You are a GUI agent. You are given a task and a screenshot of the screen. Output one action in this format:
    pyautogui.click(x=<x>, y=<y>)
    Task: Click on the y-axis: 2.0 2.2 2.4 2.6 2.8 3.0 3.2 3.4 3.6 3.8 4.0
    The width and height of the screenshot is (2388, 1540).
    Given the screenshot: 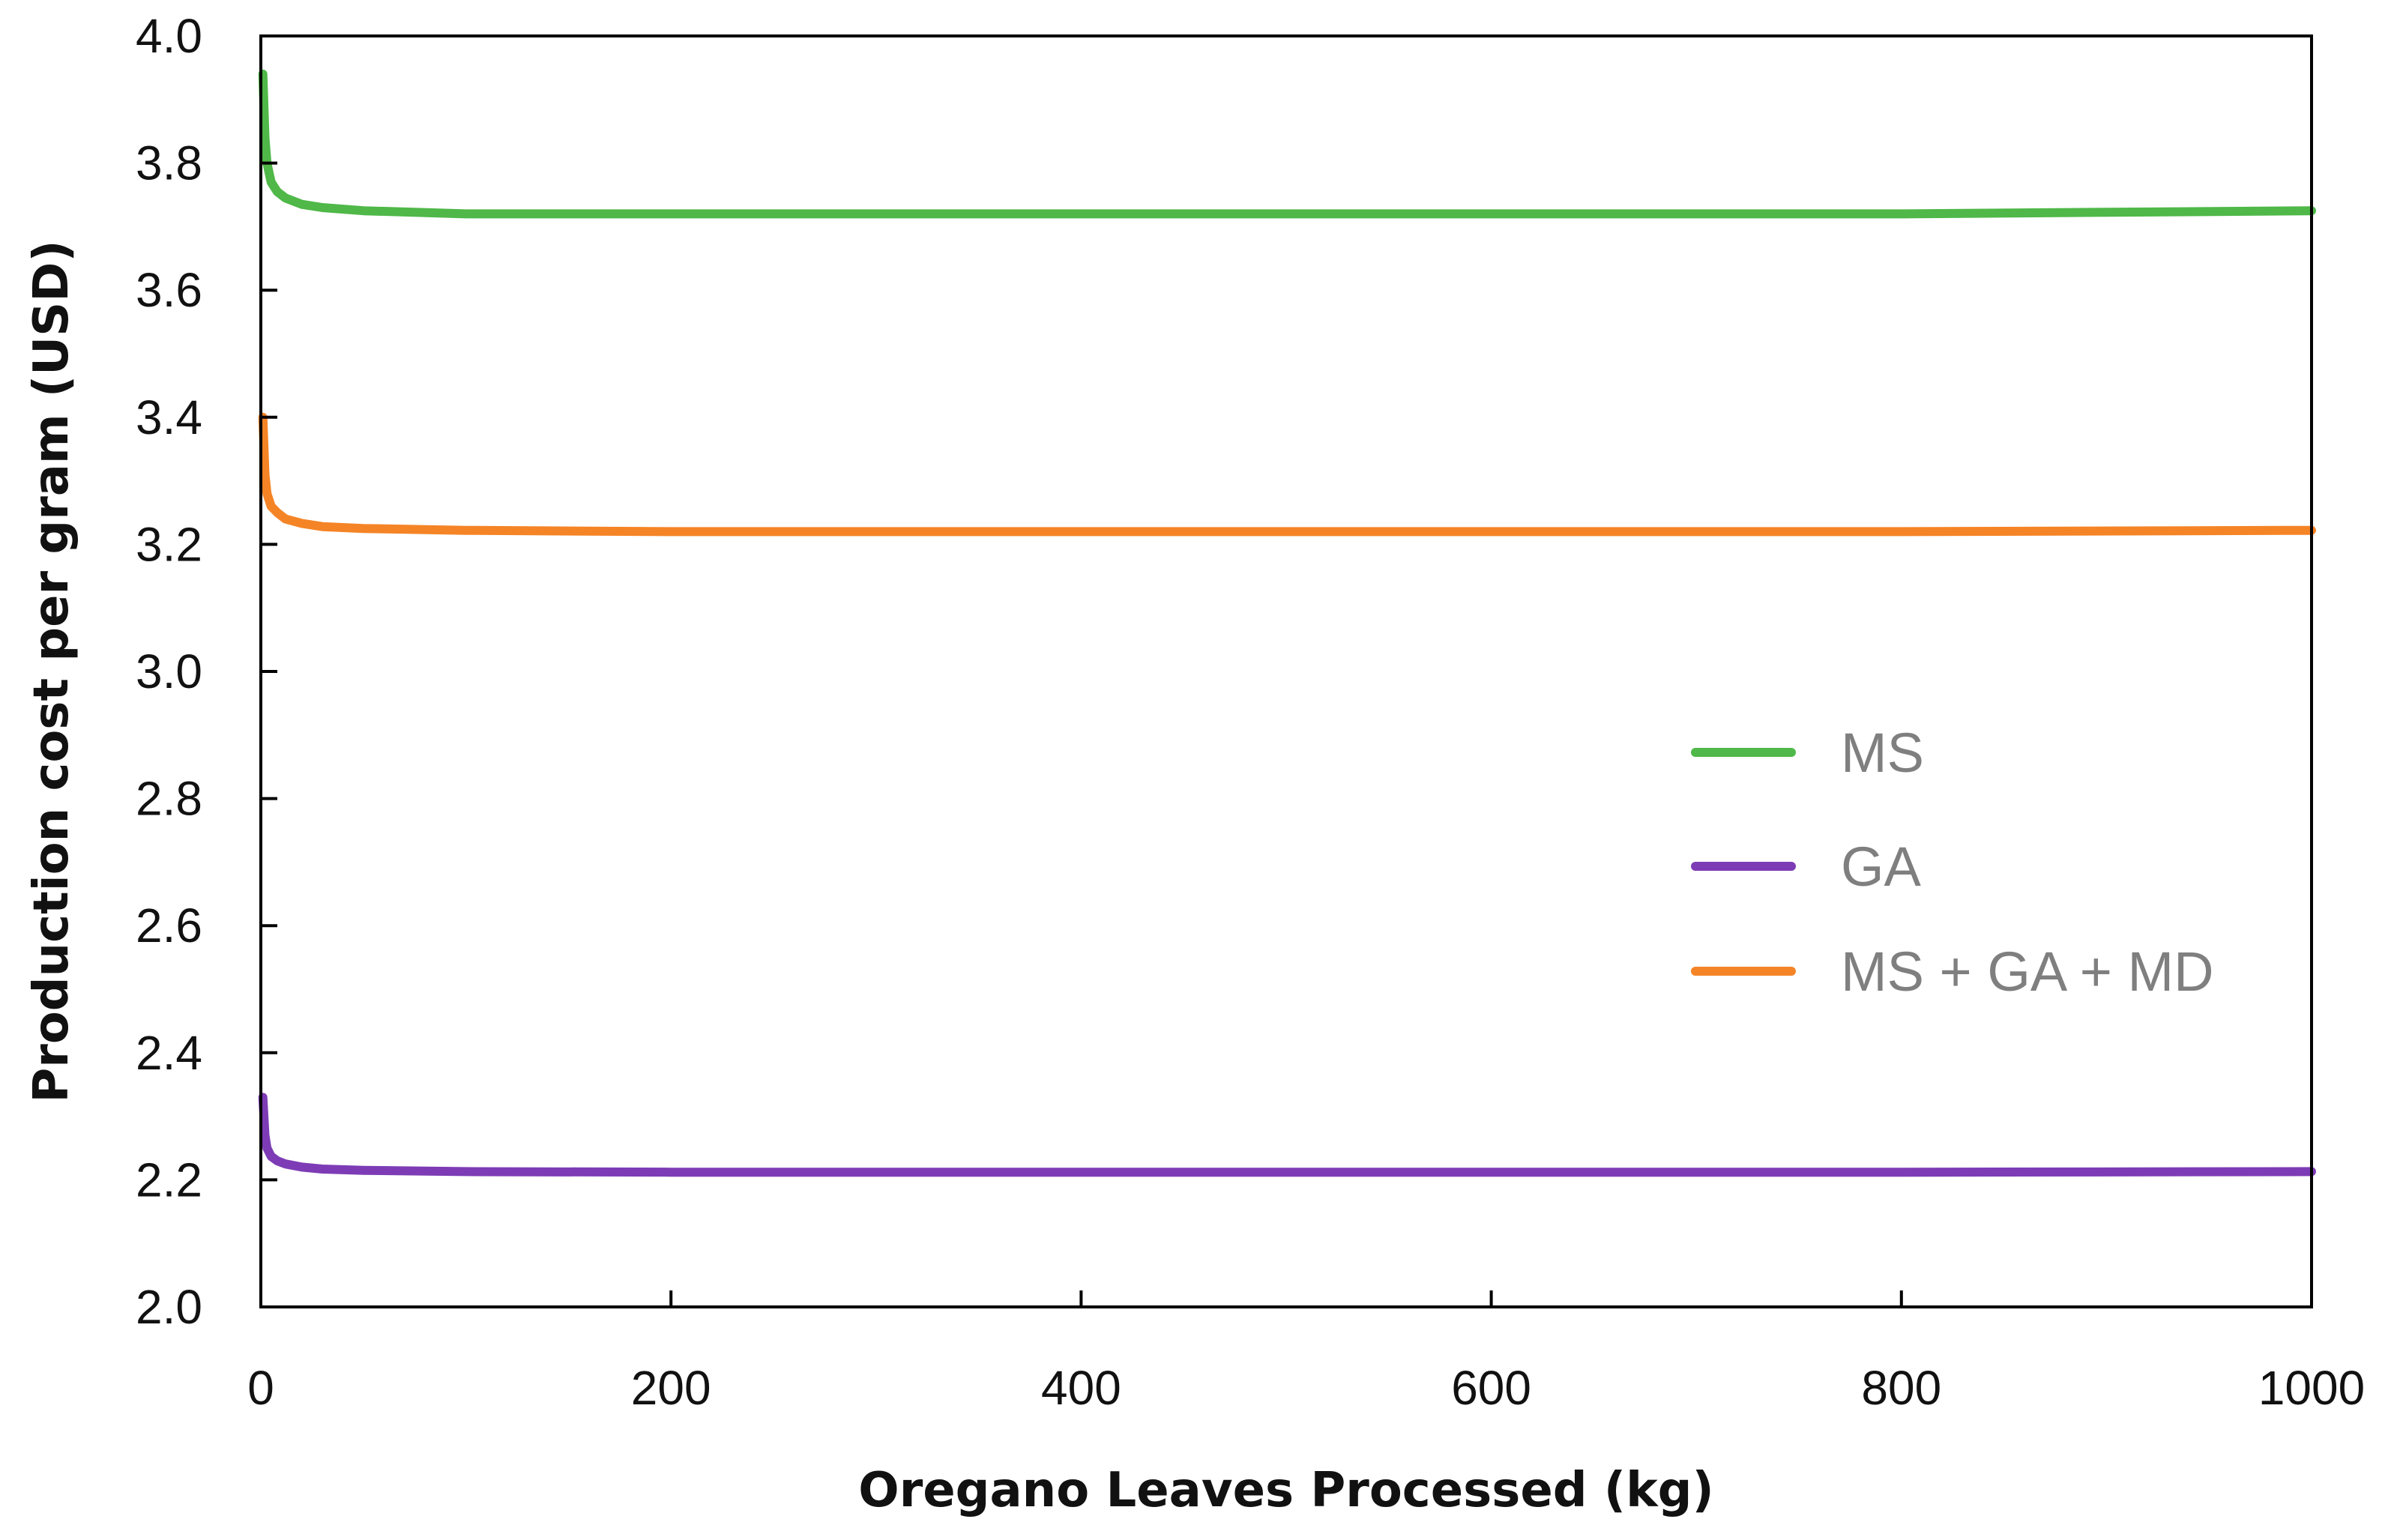 What is the action you would take?
    pyautogui.click(x=207, y=671)
    